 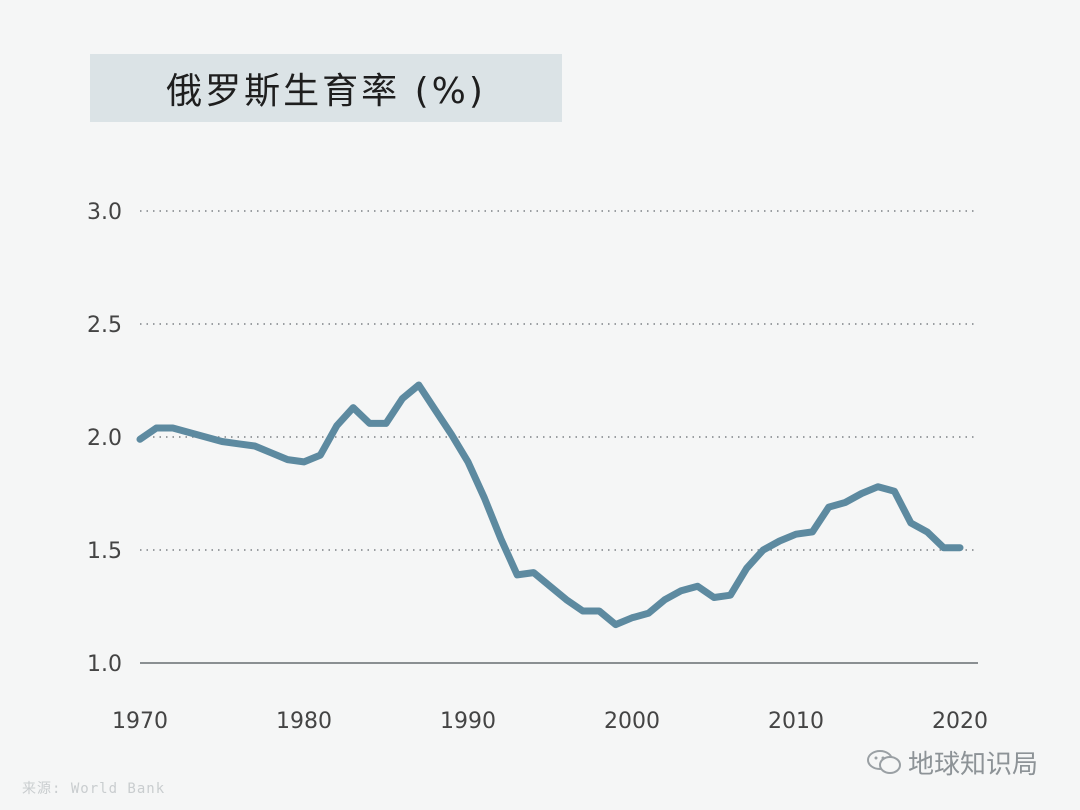 I want to click on source-note: 来源: World Bank, so click(x=94, y=789).